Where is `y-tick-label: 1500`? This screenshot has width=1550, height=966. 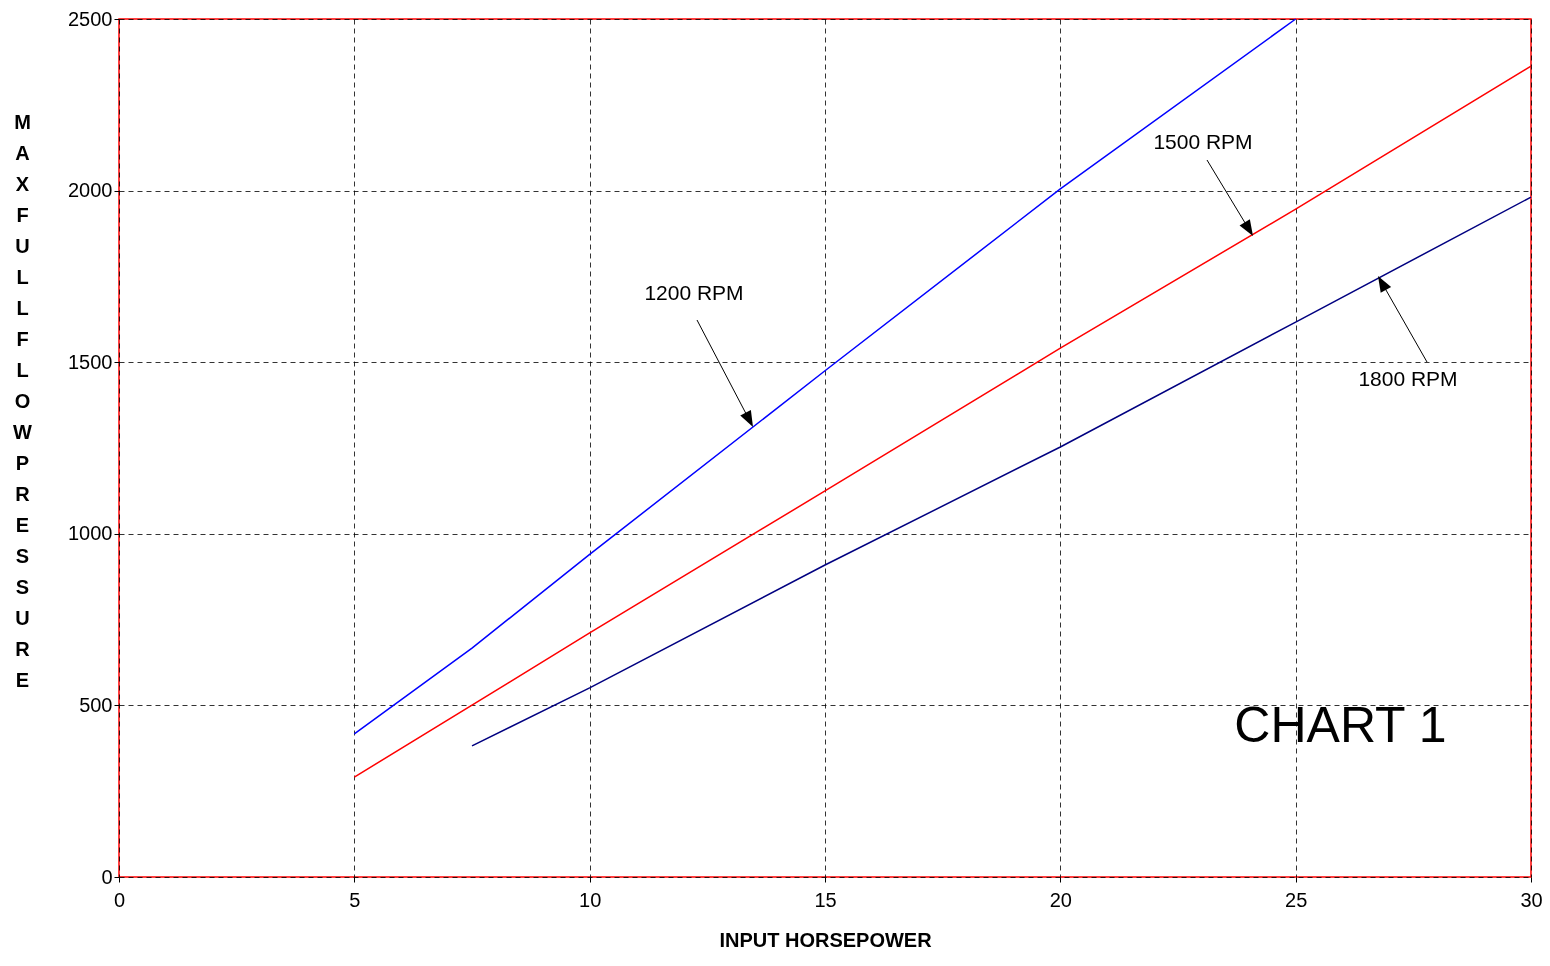 y-tick-label: 1500 is located at coordinates (90, 361).